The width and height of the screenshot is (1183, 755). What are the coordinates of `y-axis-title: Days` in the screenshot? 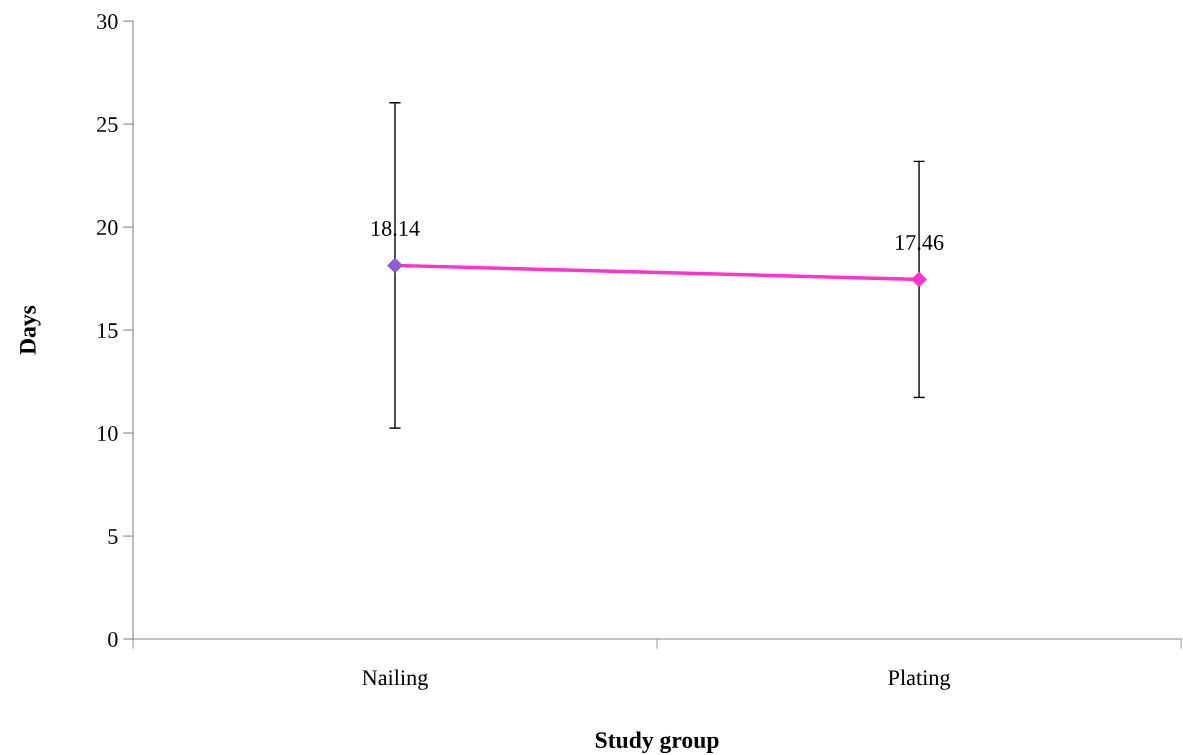 It's located at (30, 330).